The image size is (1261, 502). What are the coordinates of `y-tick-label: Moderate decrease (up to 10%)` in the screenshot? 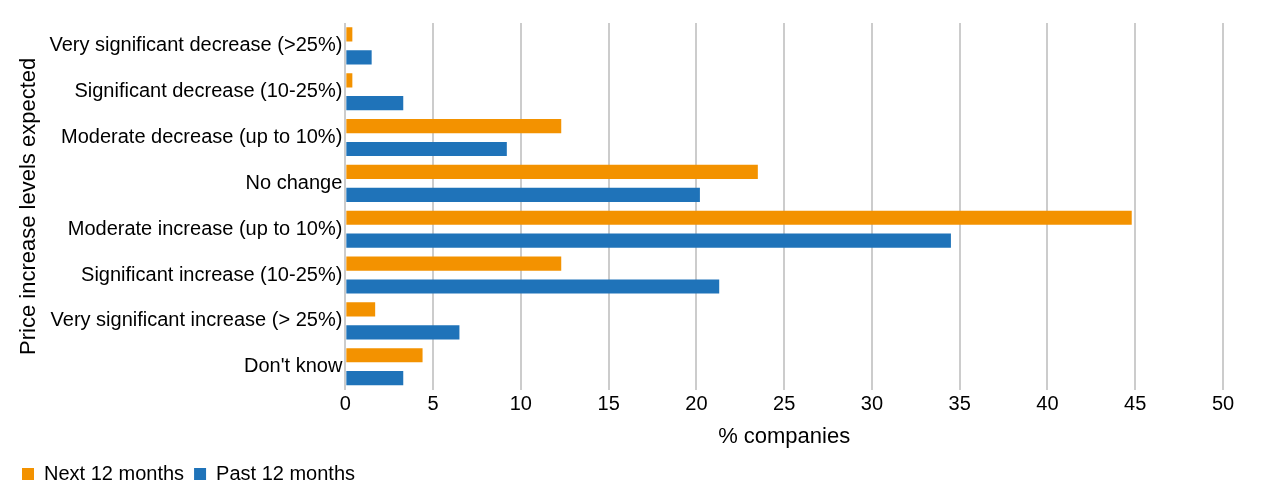 It's located at (202, 136).